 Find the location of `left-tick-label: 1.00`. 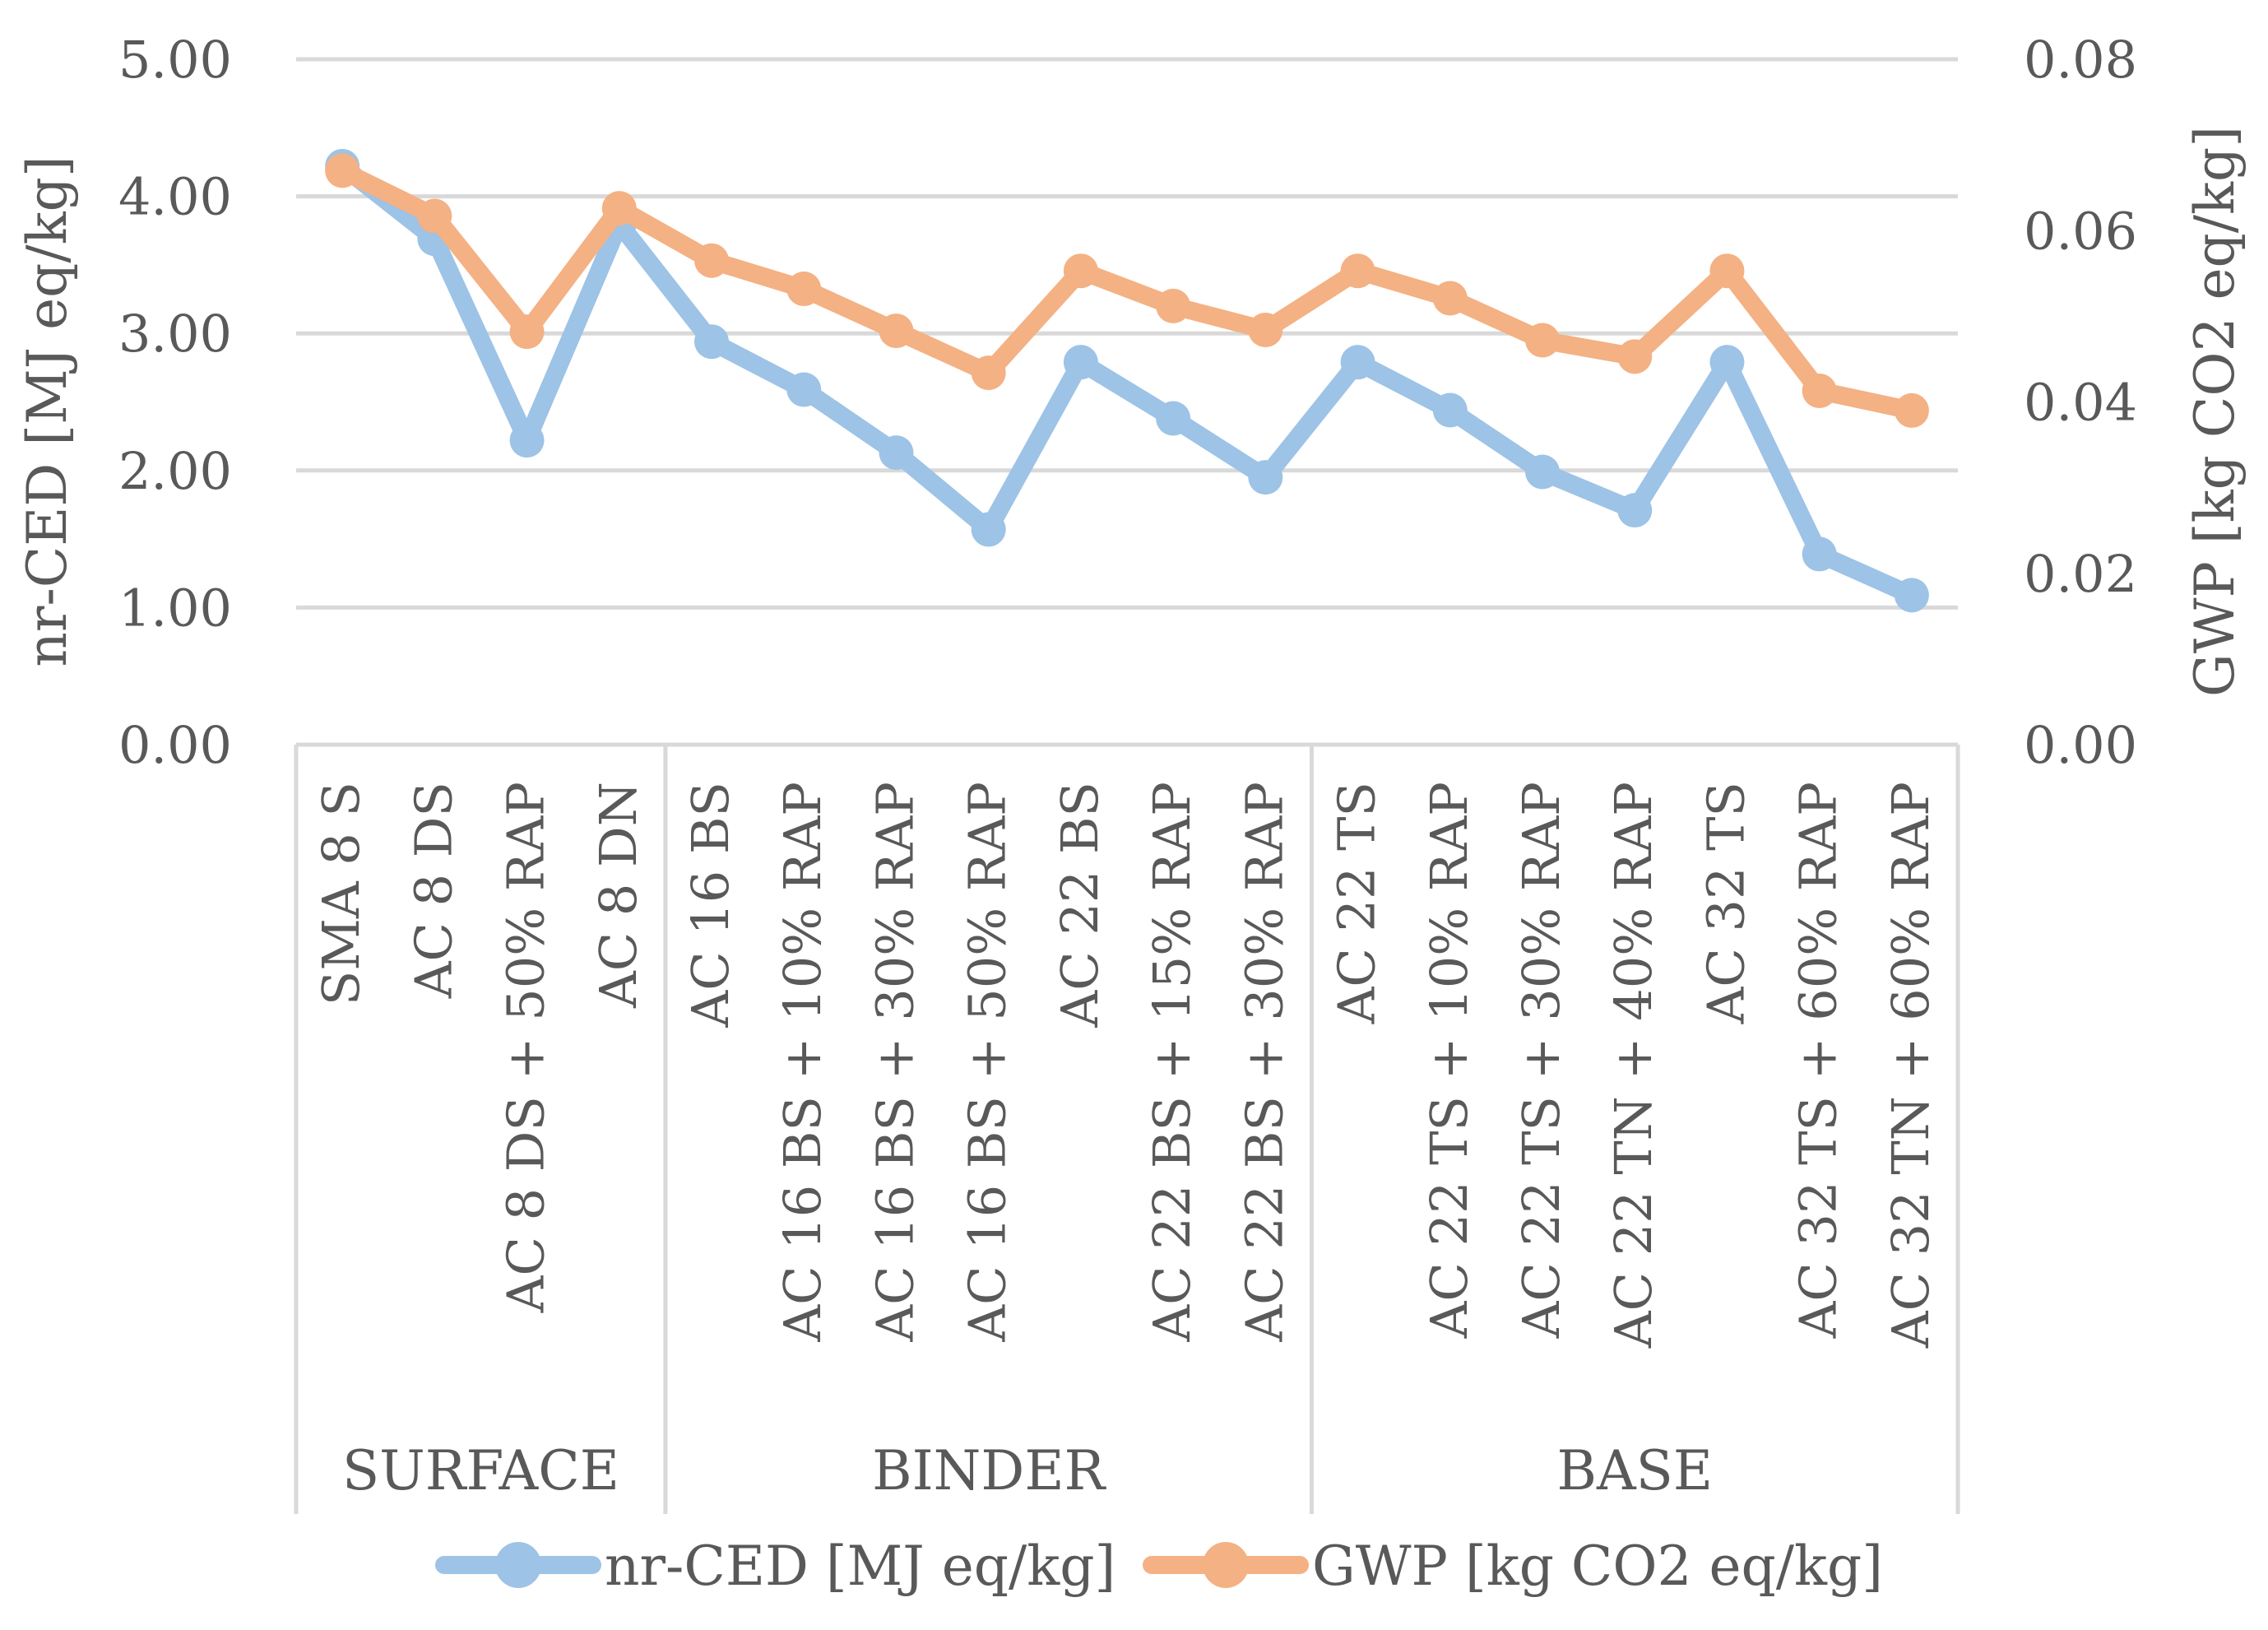

left-tick-label: 1.00 is located at coordinates (175, 608).